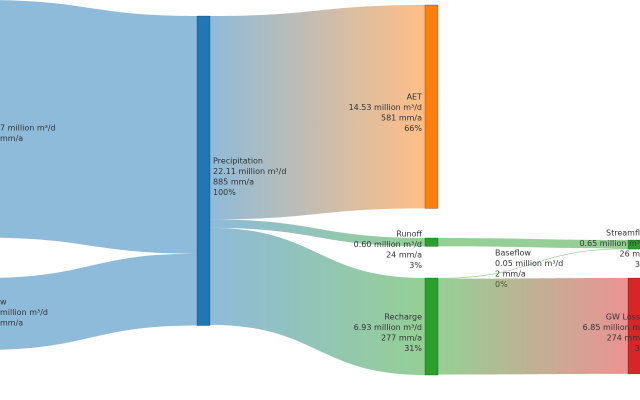 The image size is (640, 400). Describe the element at coordinates (249, 171) in the screenshot. I see `node-label: 22.11 million m³/d` at that location.